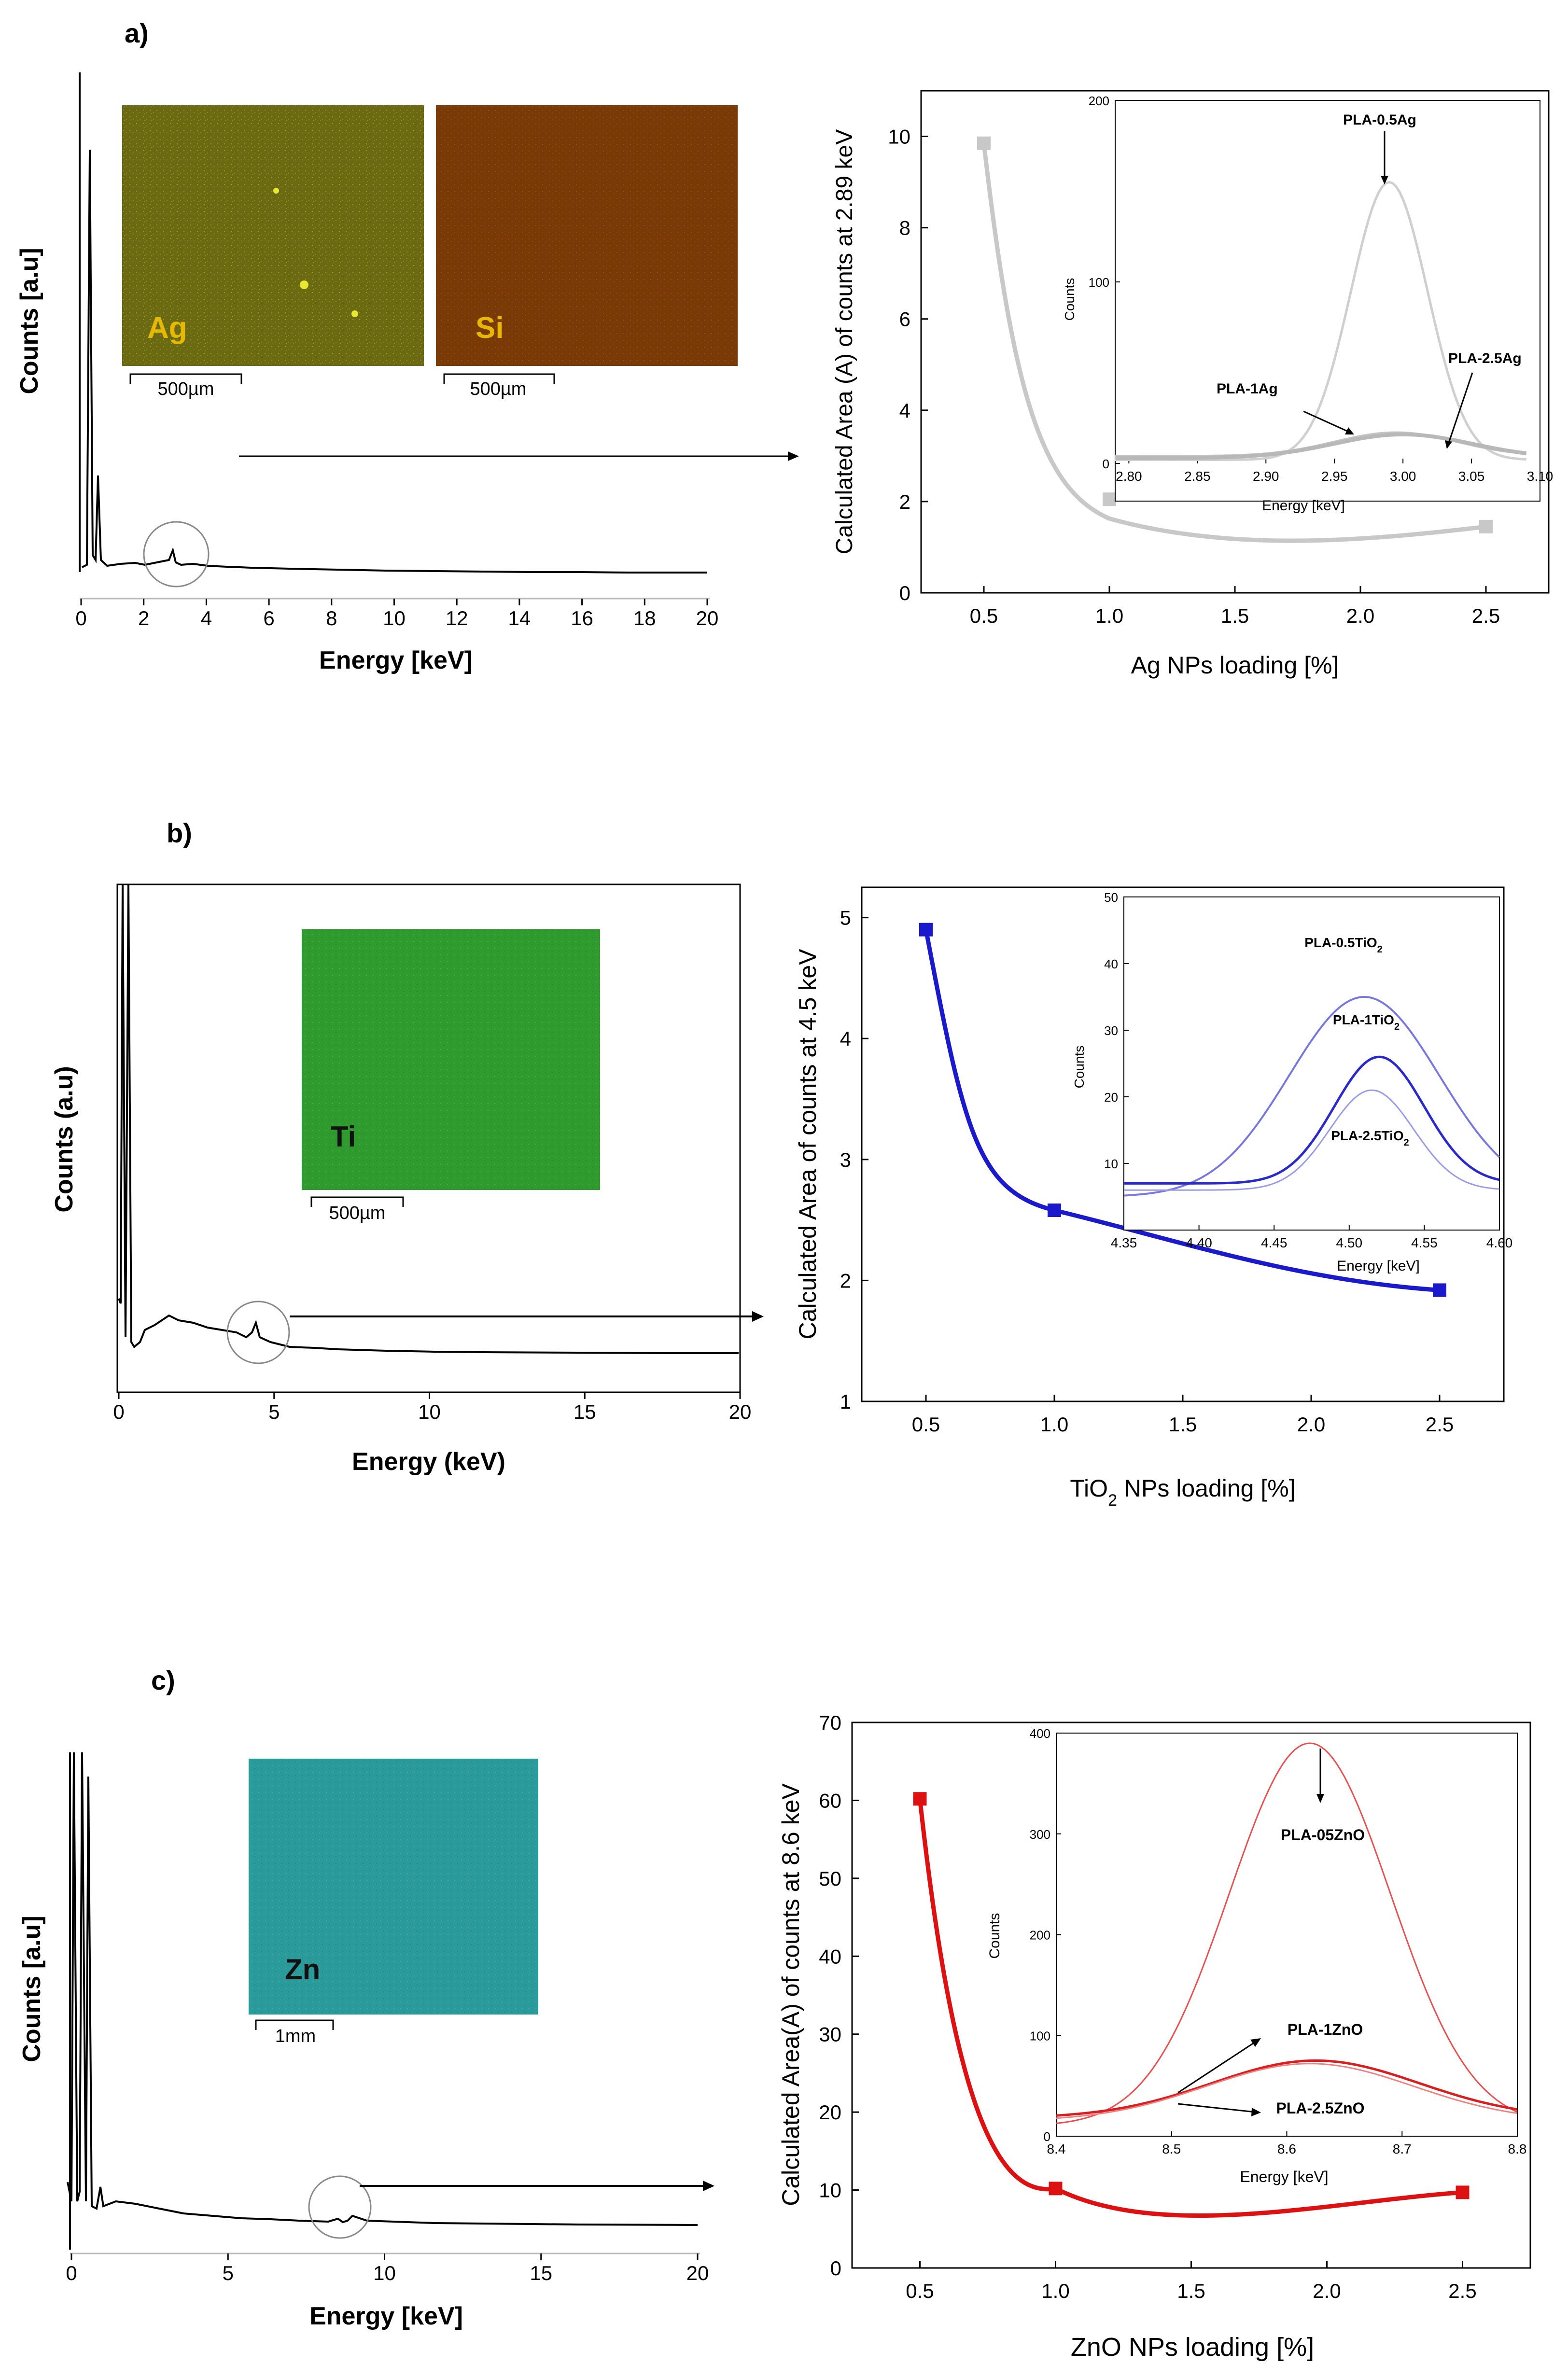 The width and height of the screenshot is (1568, 2379). Describe the element at coordinates (1111, 897) in the screenshot. I see `inset-y-tick-label: 50` at that location.